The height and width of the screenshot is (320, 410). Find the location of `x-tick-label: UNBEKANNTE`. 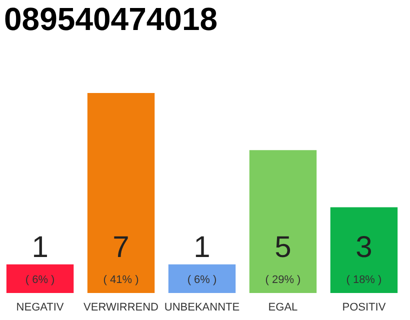

x-tick-label: UNBEKANNTE is located at coordinates (202, 308).